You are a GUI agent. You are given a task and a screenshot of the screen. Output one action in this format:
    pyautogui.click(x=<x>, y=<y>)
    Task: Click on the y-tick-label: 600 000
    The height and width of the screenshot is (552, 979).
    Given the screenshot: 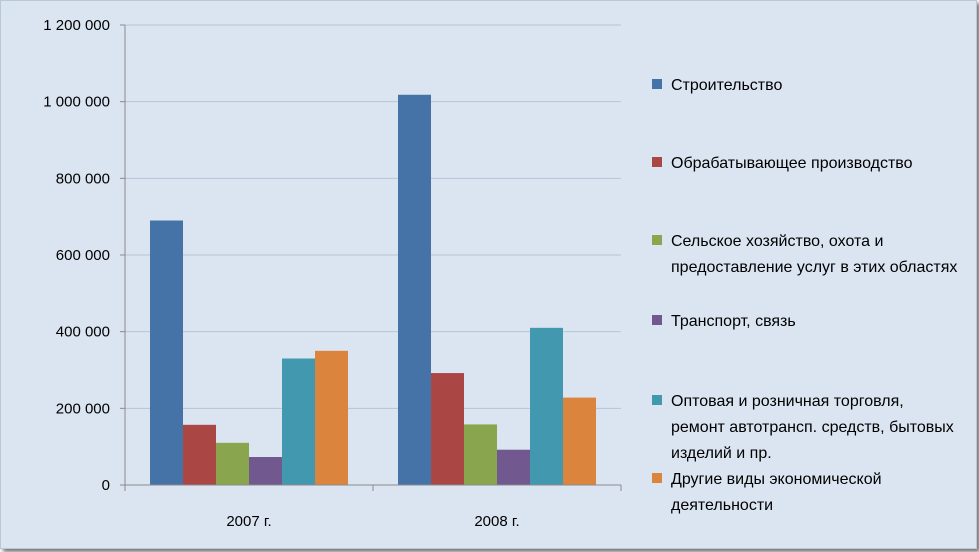 What is the action you would take?
    pyautogui.click(x=83, y=255)
    